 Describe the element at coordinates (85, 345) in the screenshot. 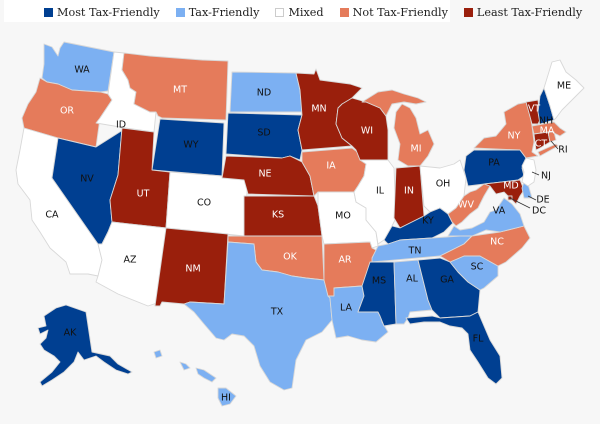

I see `state-ak` at that location.